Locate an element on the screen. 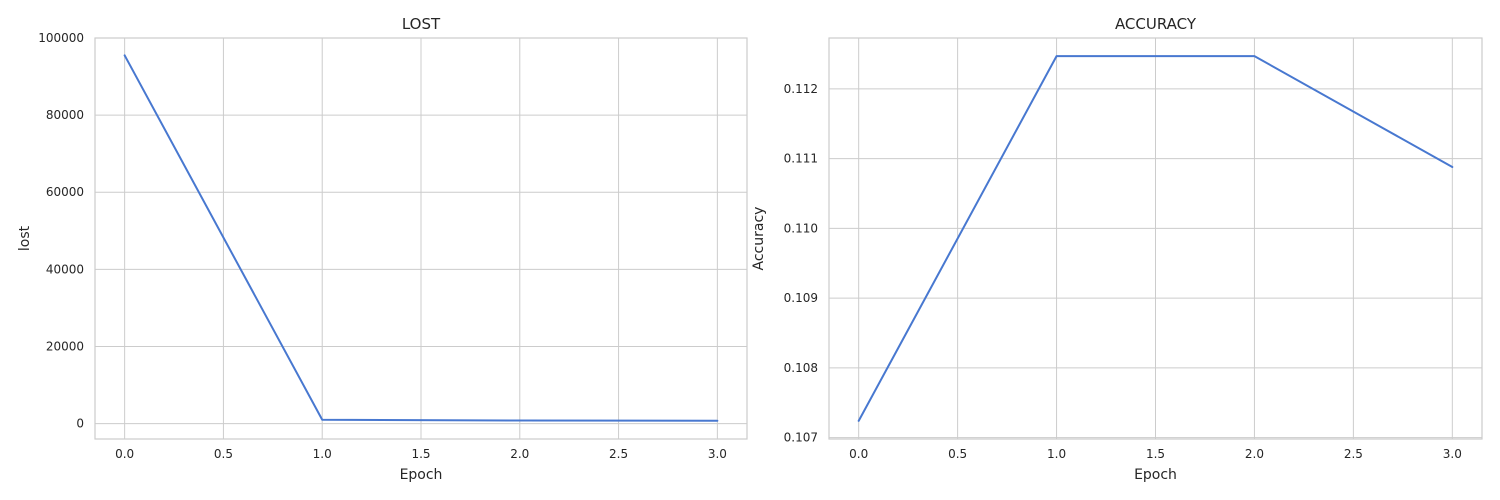 The height and width of the screenshot is (500, 1500). y-tick-label: 0.111 is located at coordinates (801, 159).